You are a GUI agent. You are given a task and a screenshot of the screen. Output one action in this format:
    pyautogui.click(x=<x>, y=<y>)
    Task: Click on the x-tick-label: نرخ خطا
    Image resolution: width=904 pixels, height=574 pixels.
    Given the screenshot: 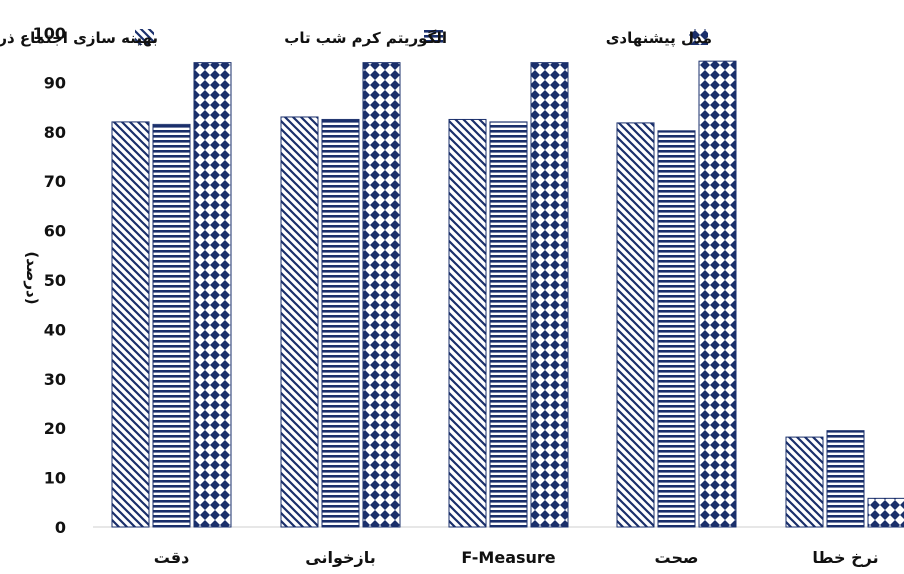 What is the action you would take?
    pyautogui.click(x=845, y=557)
    